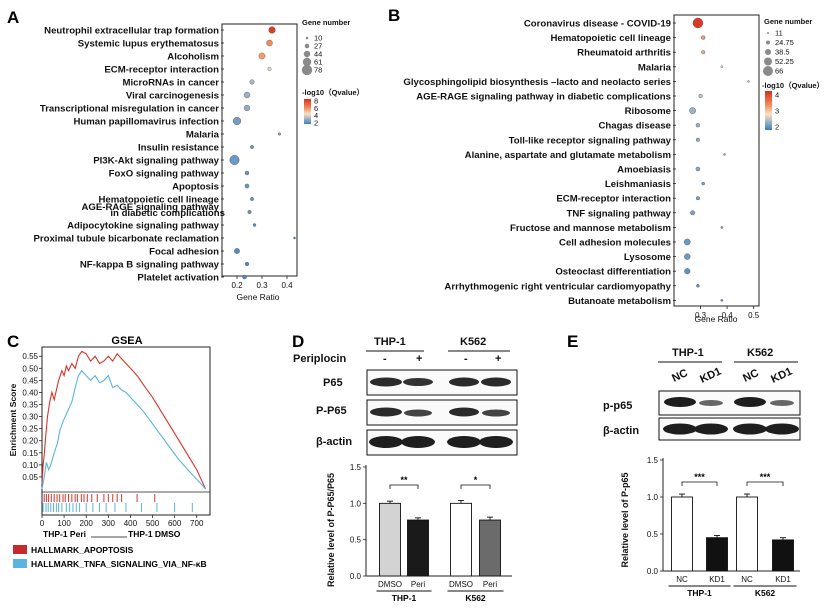 Image resolution: width=825 pixels, height=614 pixels. I want to click on panel-a-x-tick-label: 0.3, so click(262, 285).